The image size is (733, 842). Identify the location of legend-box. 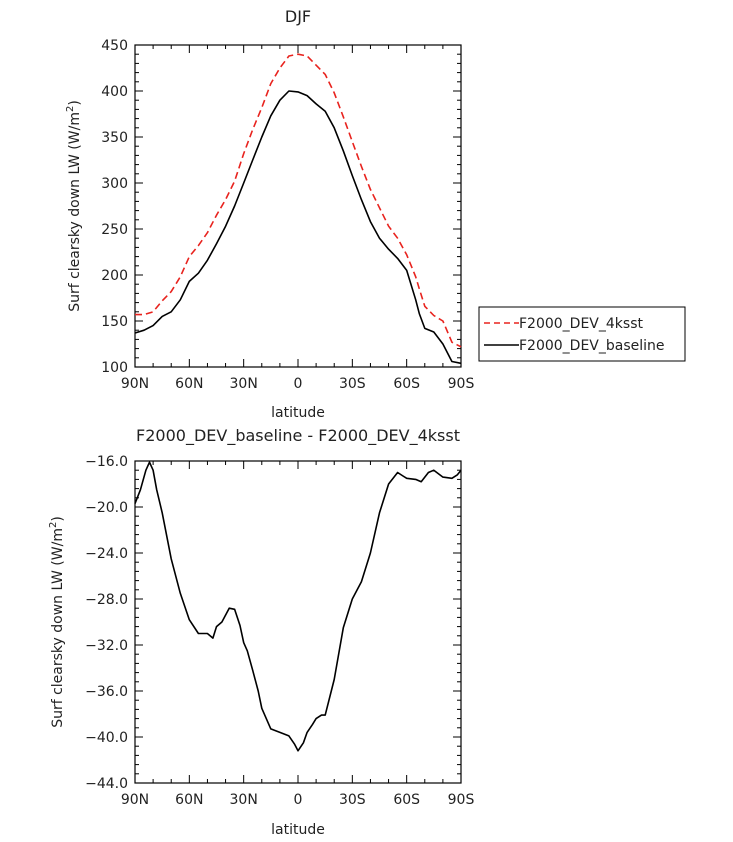
(582, 334).